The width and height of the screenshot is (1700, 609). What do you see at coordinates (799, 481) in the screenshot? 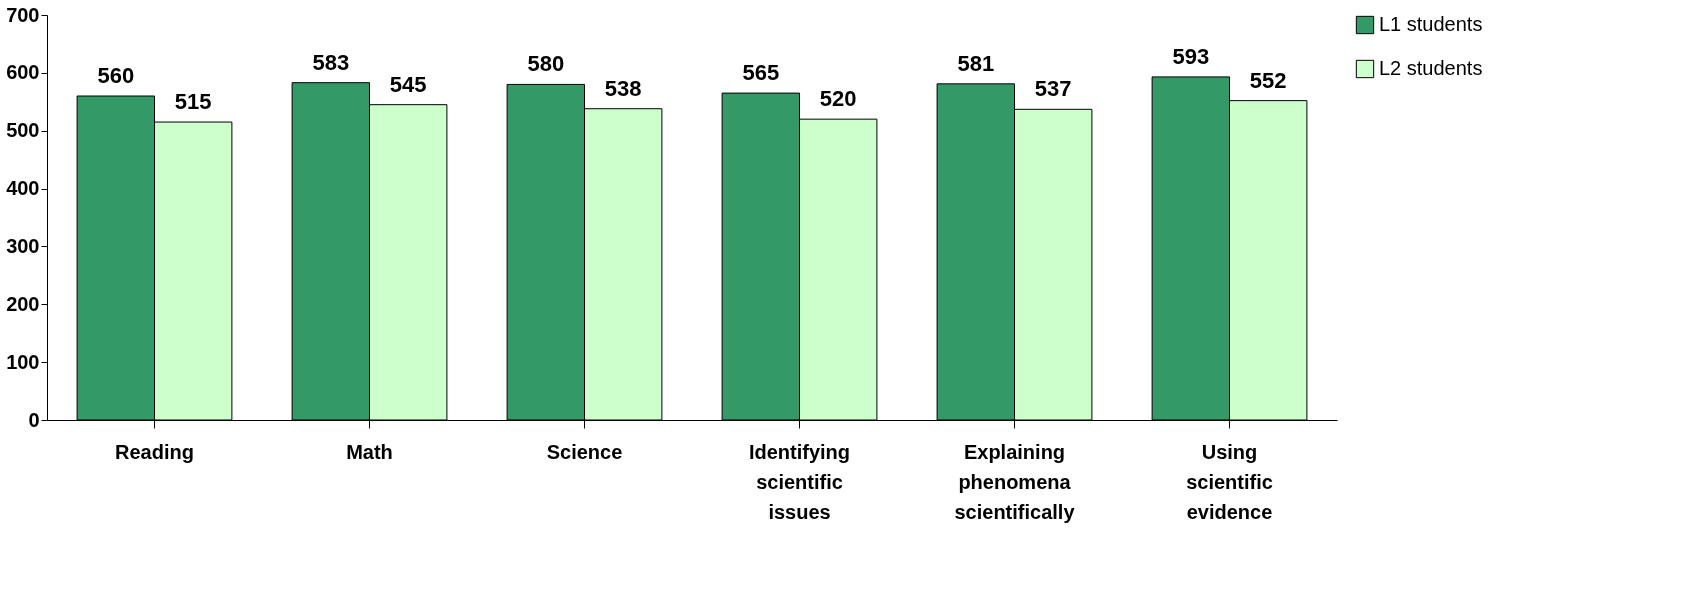
I see `x-tick-label: Identifying scientific issues` at bounding box center [799, 481].